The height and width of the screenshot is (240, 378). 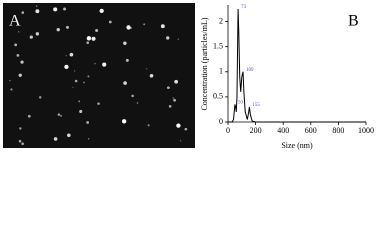 I want to click on peak-label: 155, so click(x=256, y=105).